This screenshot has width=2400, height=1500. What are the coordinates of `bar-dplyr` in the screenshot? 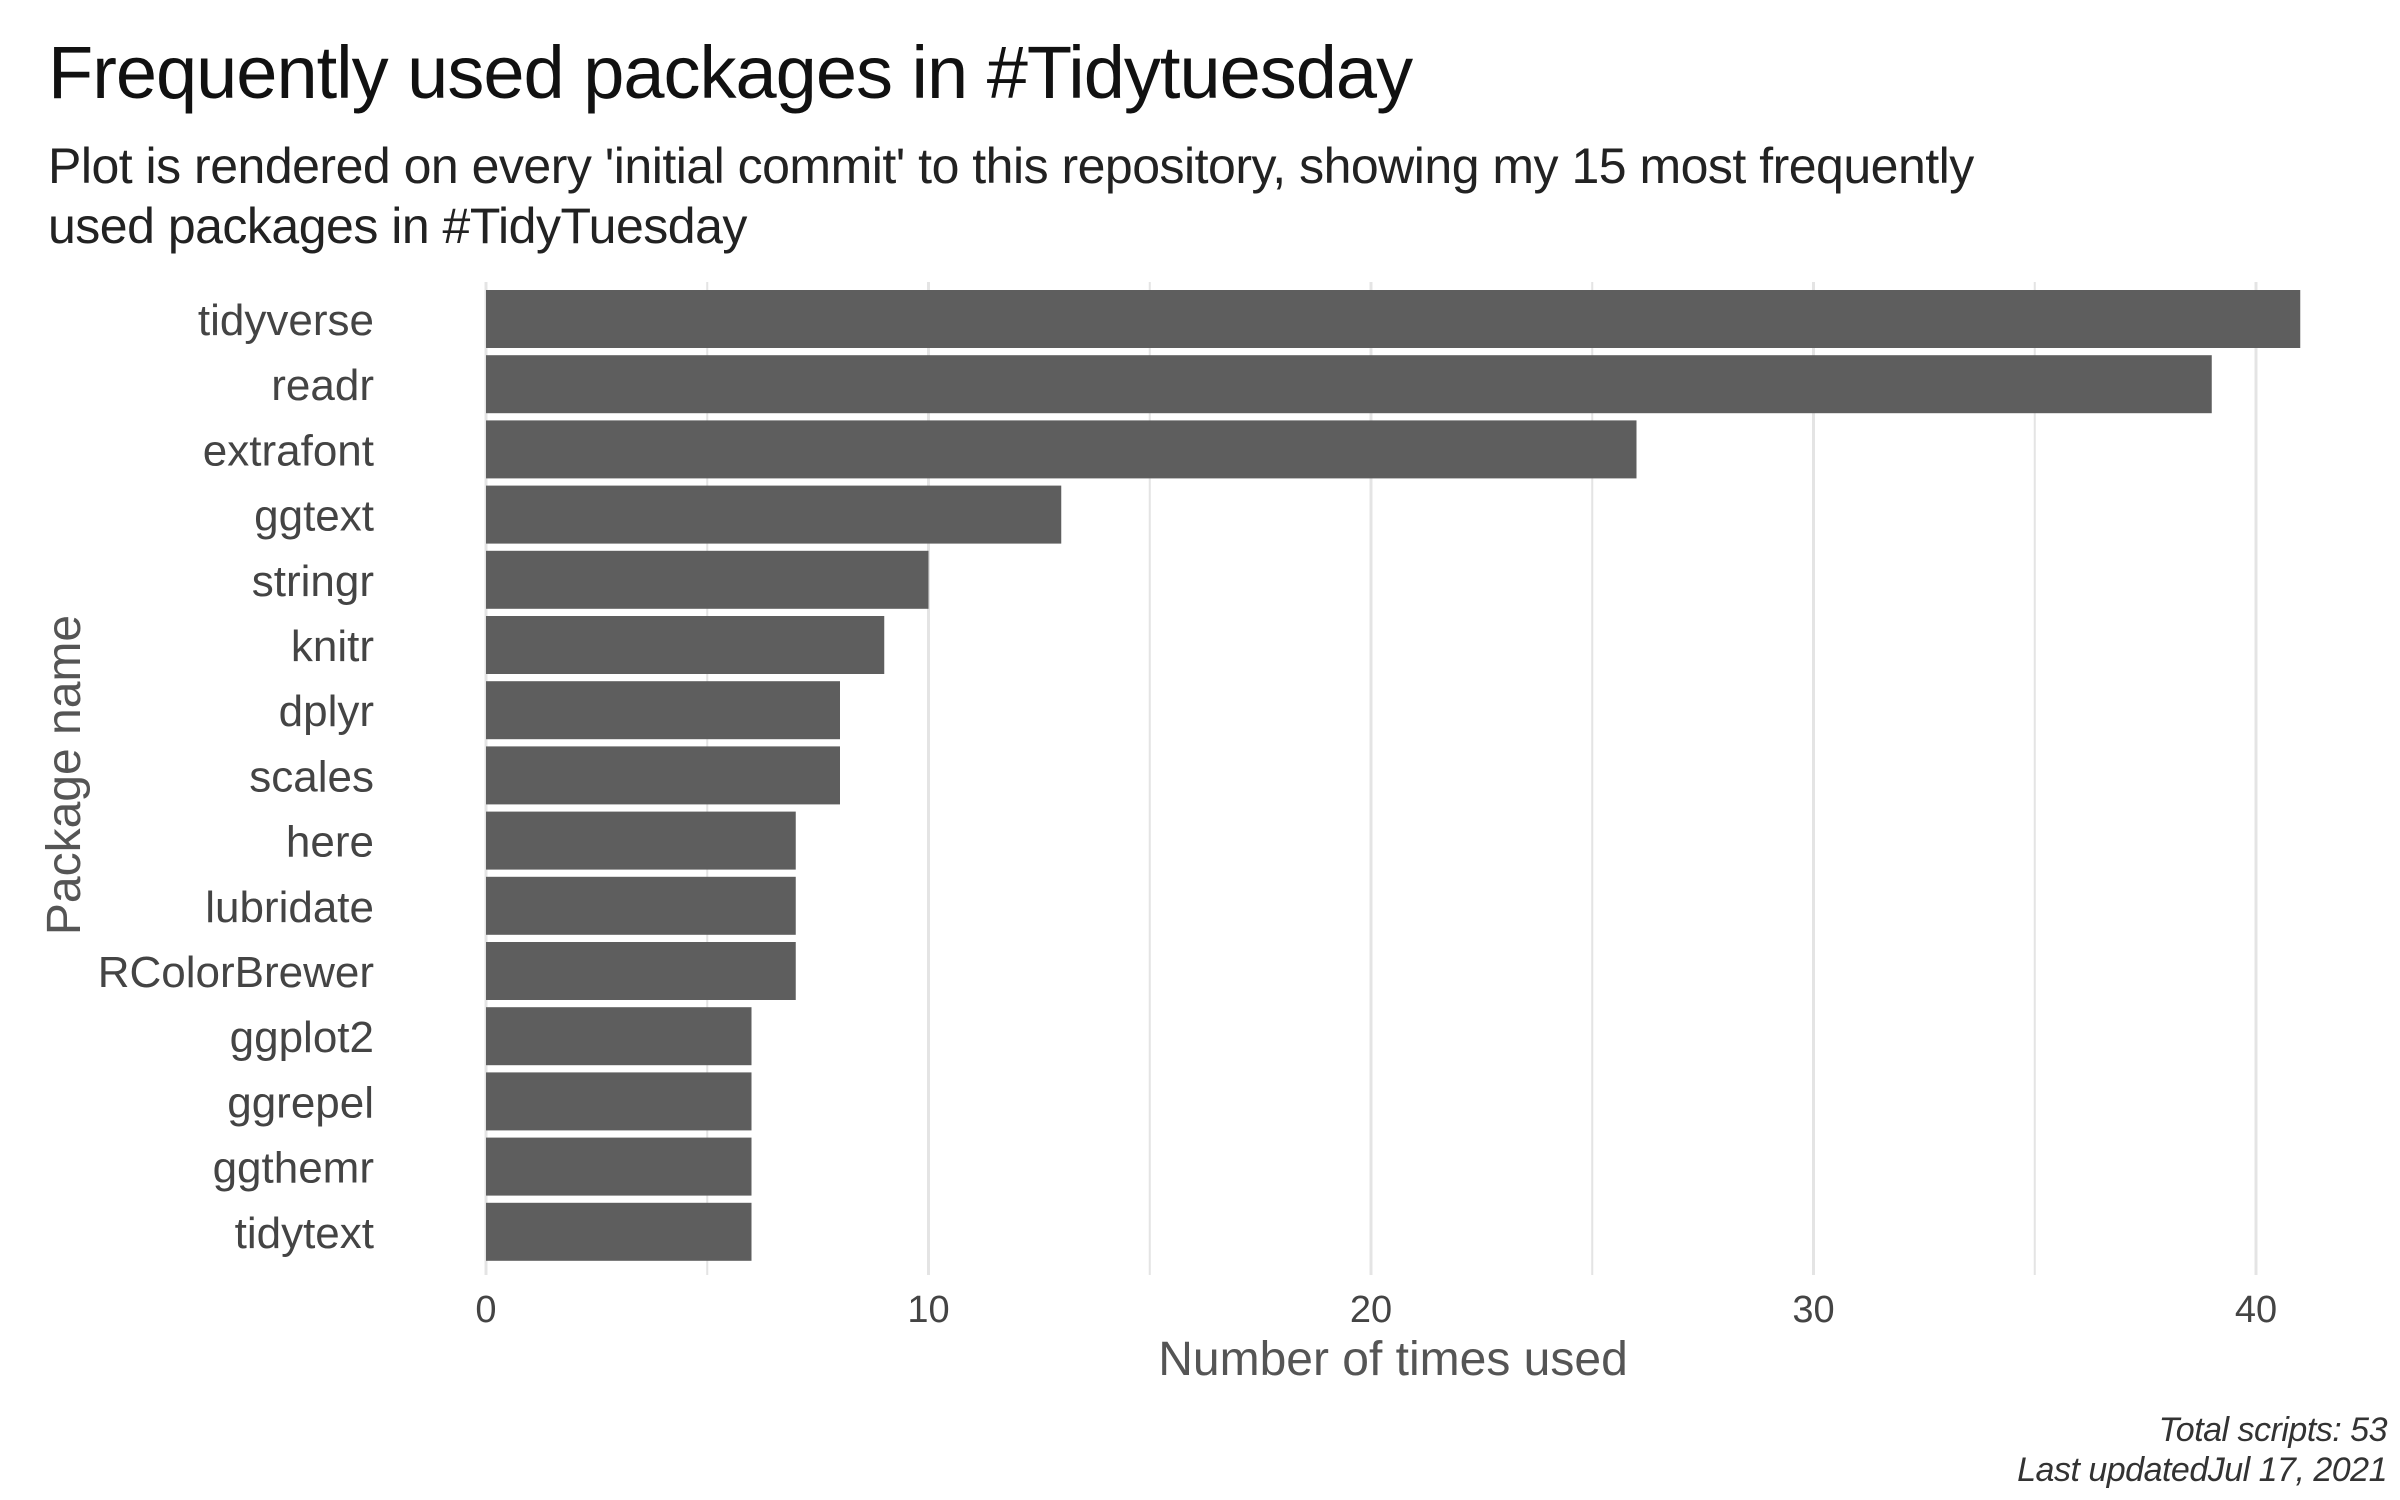 It's located at (663, 710).